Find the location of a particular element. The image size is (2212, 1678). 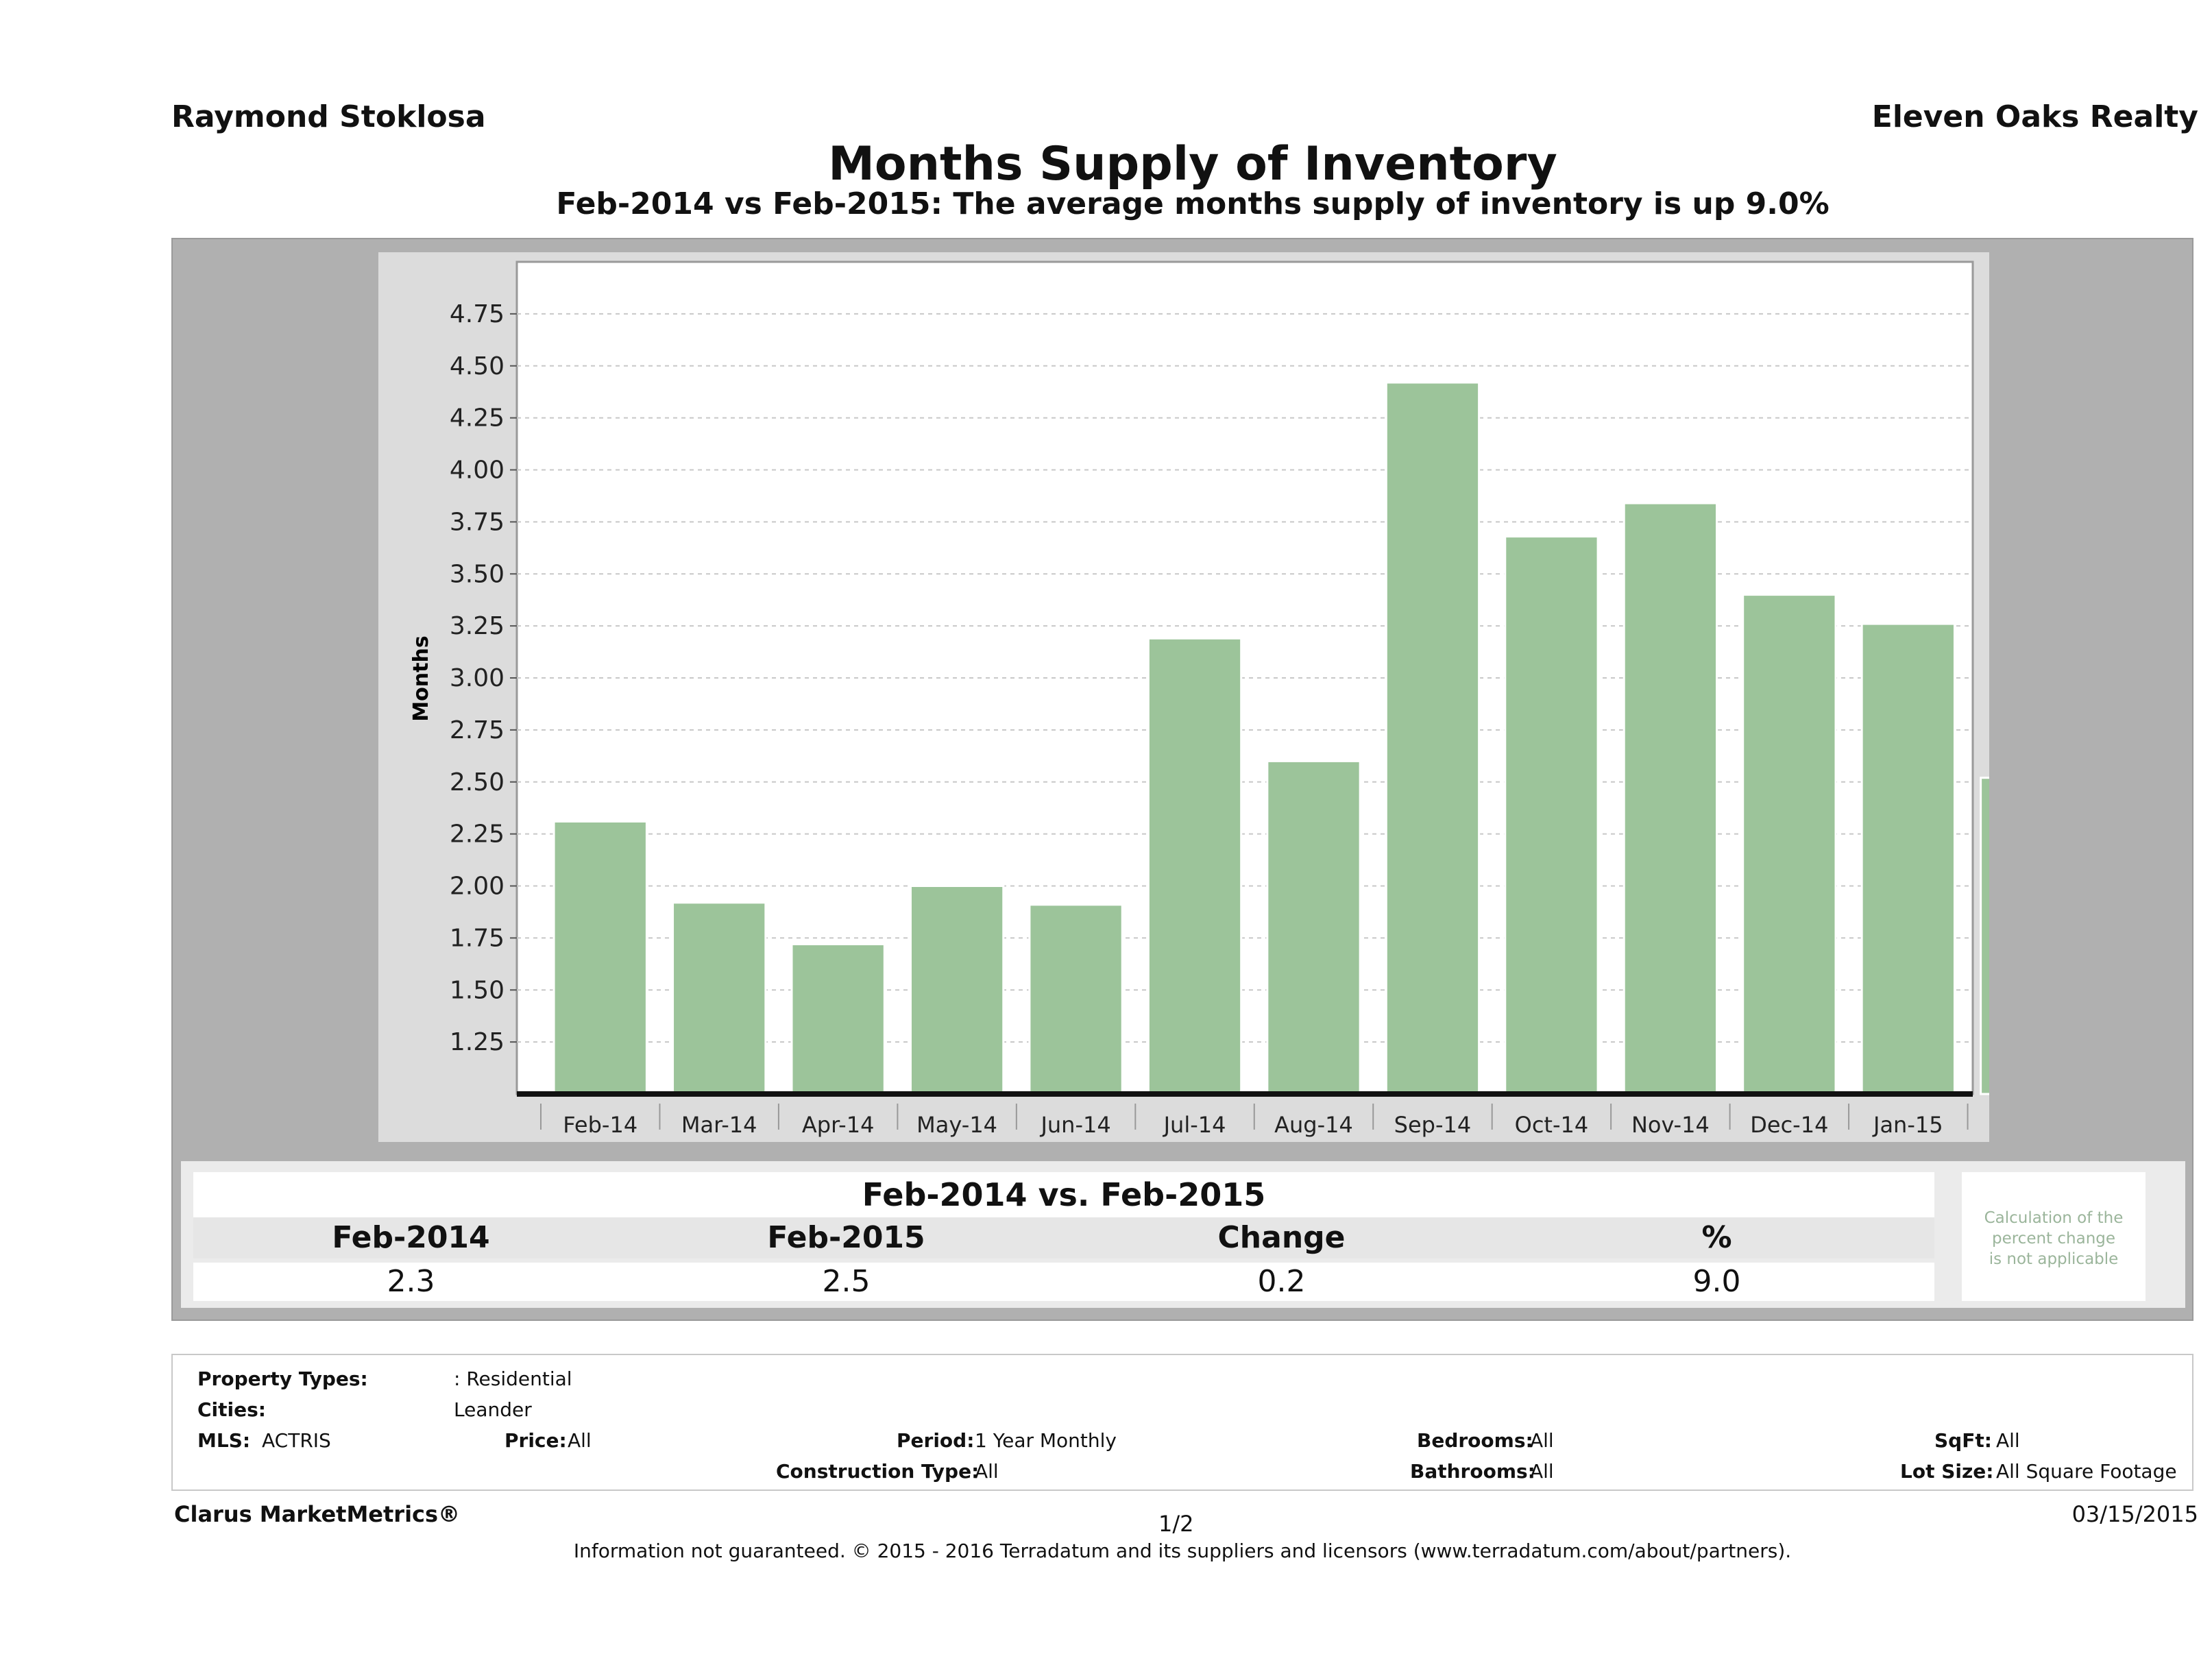

x-tick-label: May-14 is located at coordinates (956, 1125).